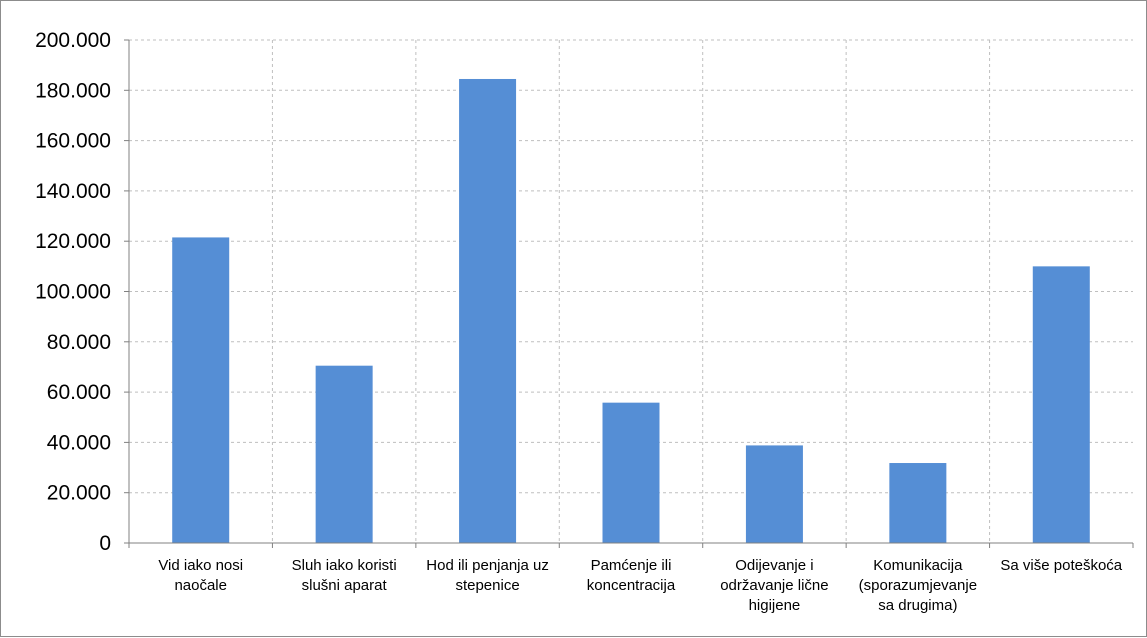 The width and height of the screenshot is (1147, 638). Describe the element at coordinates (73, 241) in the screenshot. I see `y-tick-label: 120.000` at that location.